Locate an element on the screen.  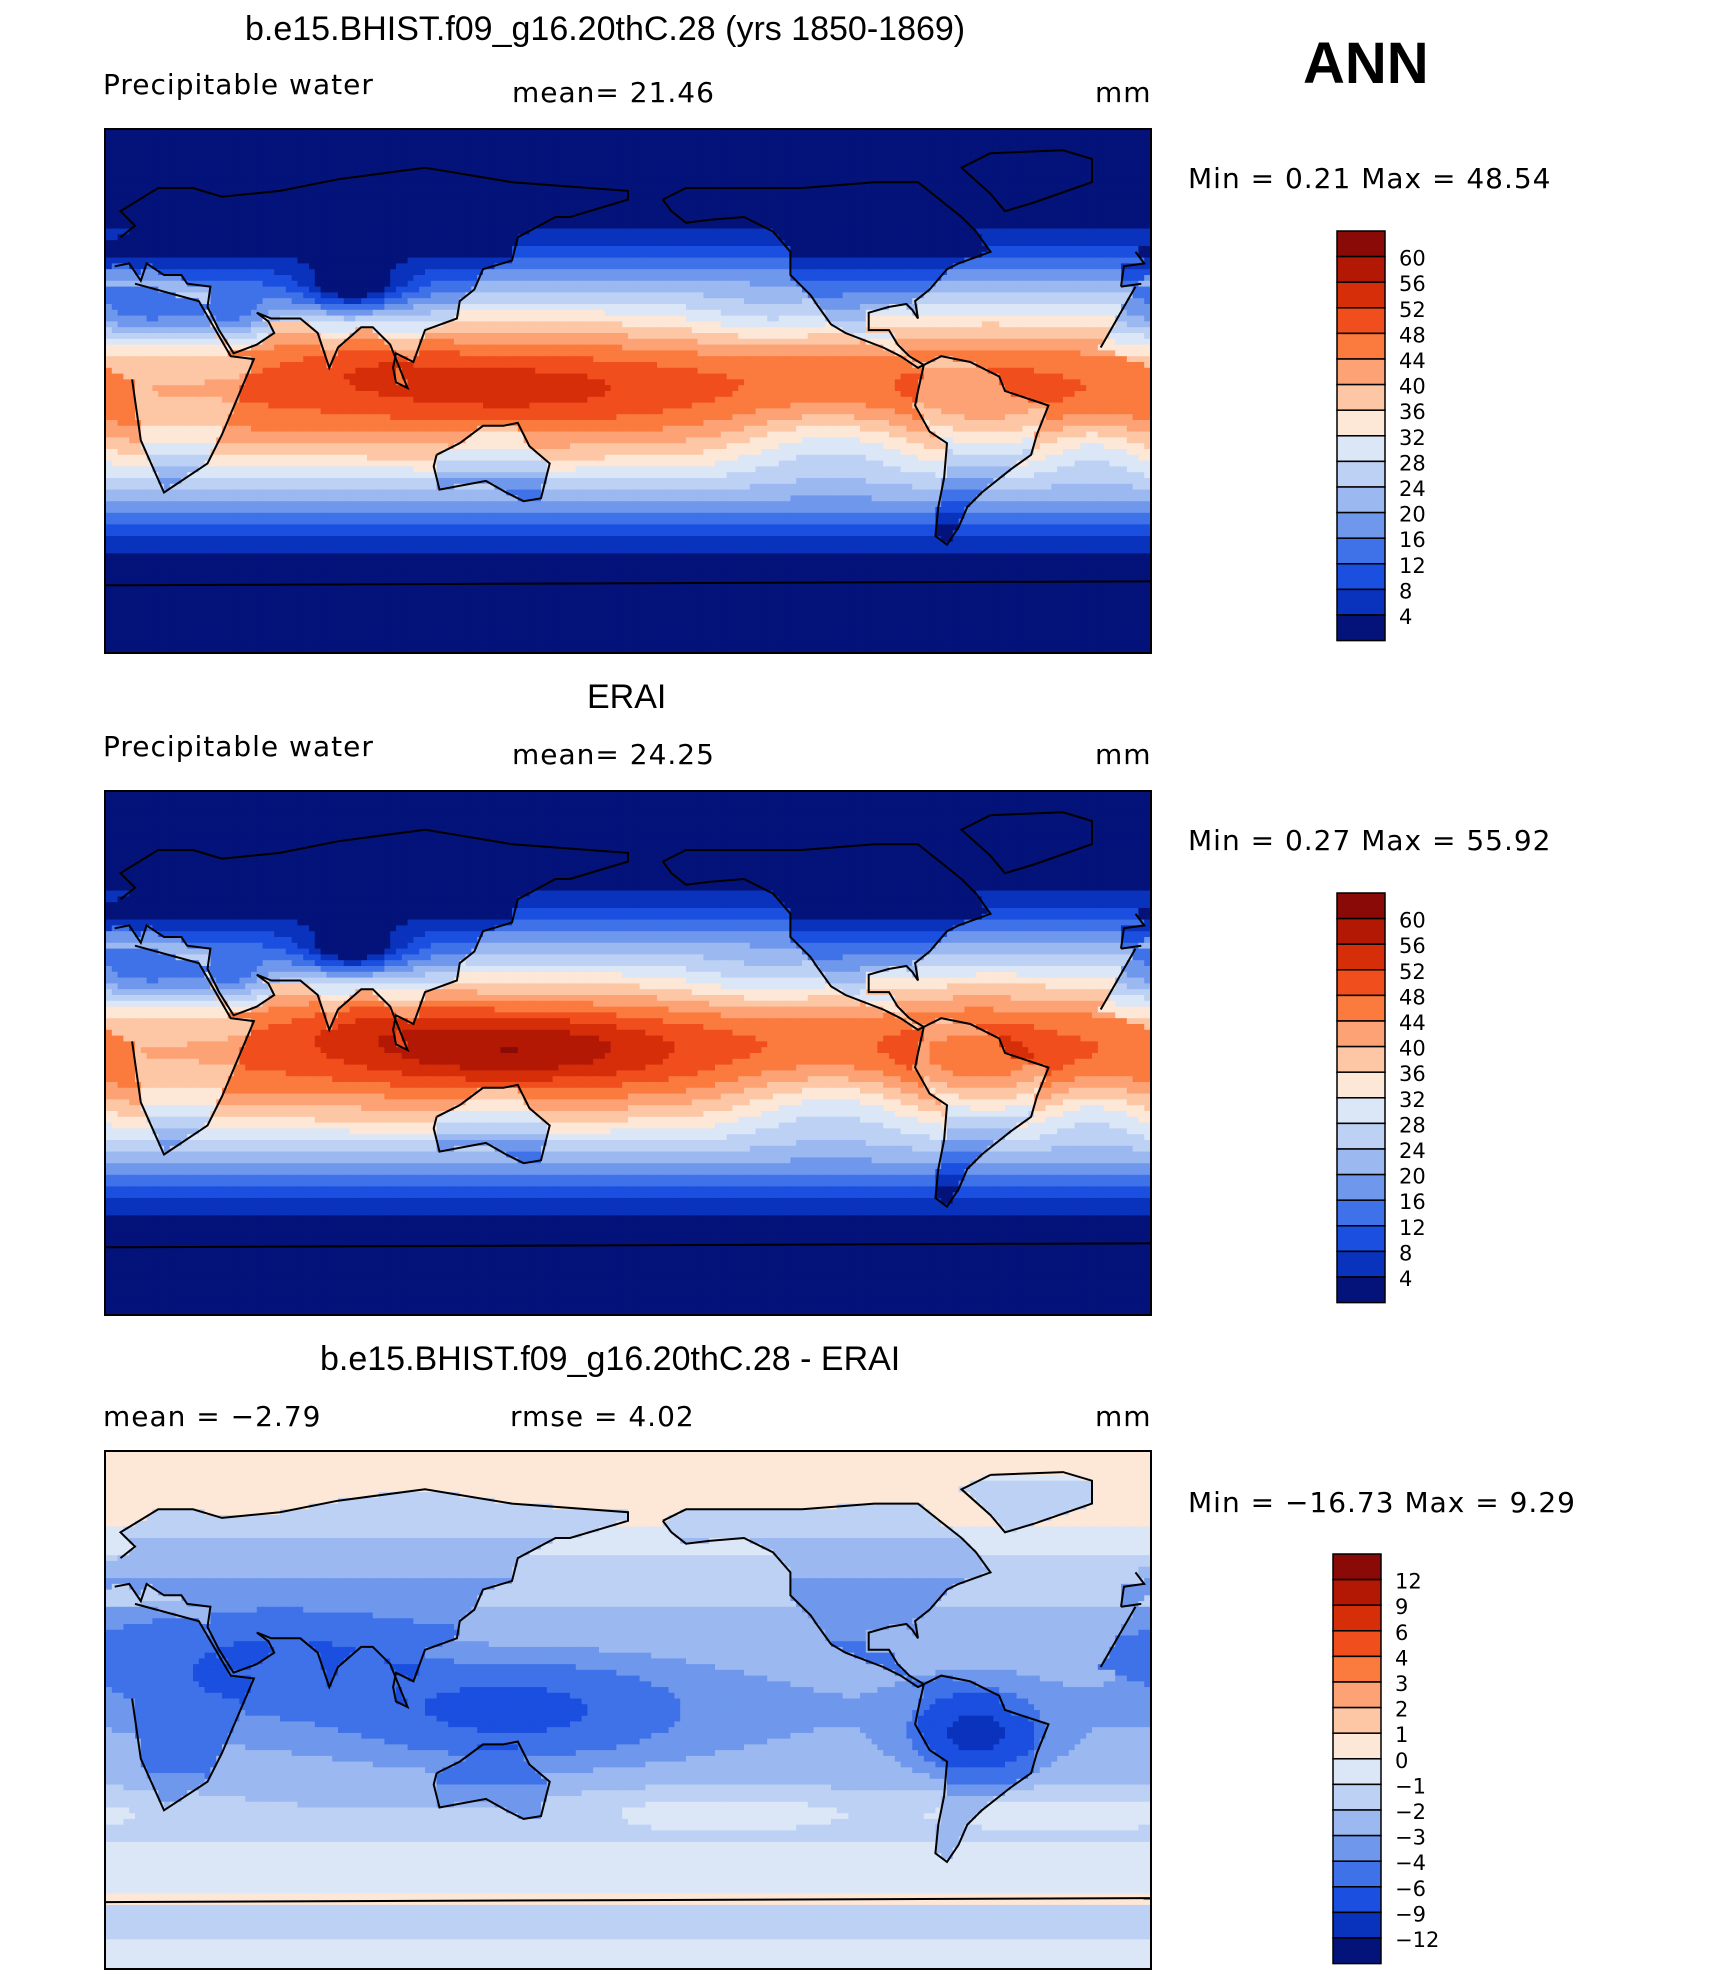
panel-3-colorbar: 12 9 6 4 3 2 1 0 −1 −2 −3 −4 −6 −9 −12 is located at coordinates (1396, 1762).